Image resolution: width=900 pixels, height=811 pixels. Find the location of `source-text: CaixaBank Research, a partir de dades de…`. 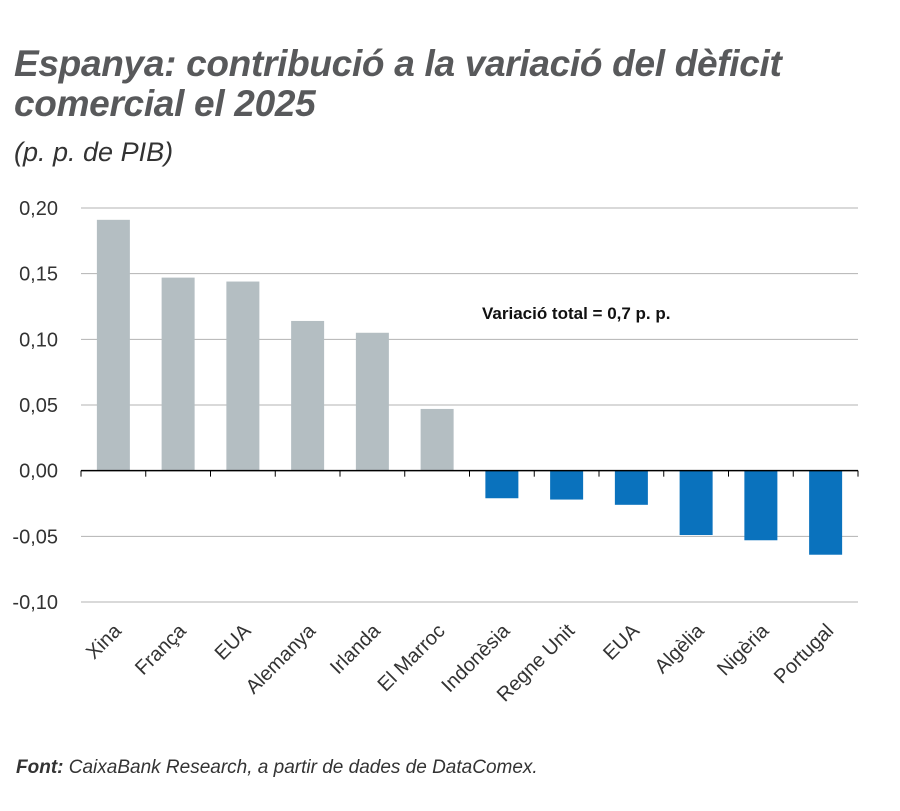

source-text: CaixaBank Research, a partir de dades de… is located at coordinates (300, 767).